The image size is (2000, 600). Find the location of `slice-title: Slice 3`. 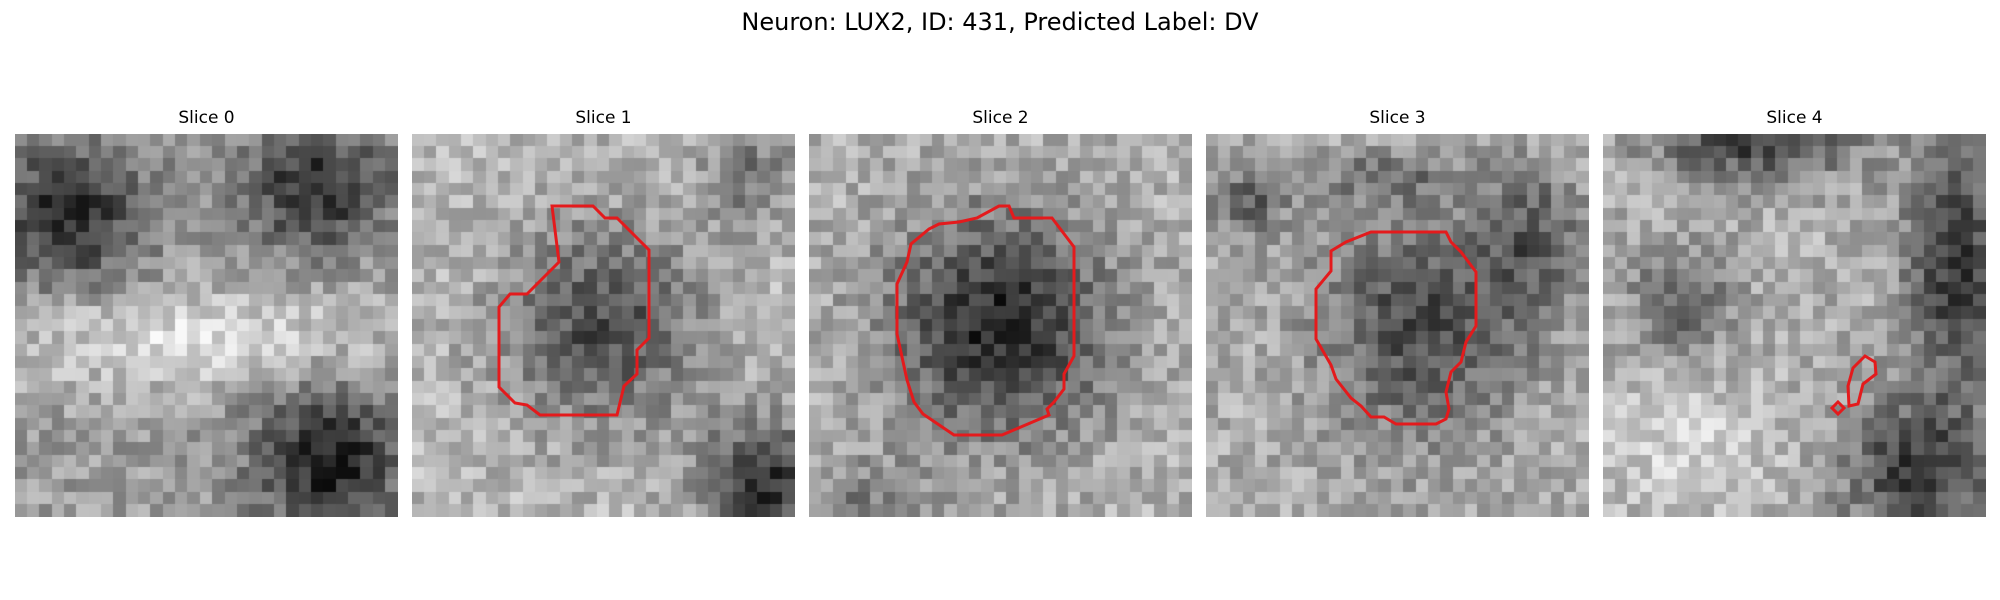

slice-title: Slice 3 is located at coordinates (1397, 118).